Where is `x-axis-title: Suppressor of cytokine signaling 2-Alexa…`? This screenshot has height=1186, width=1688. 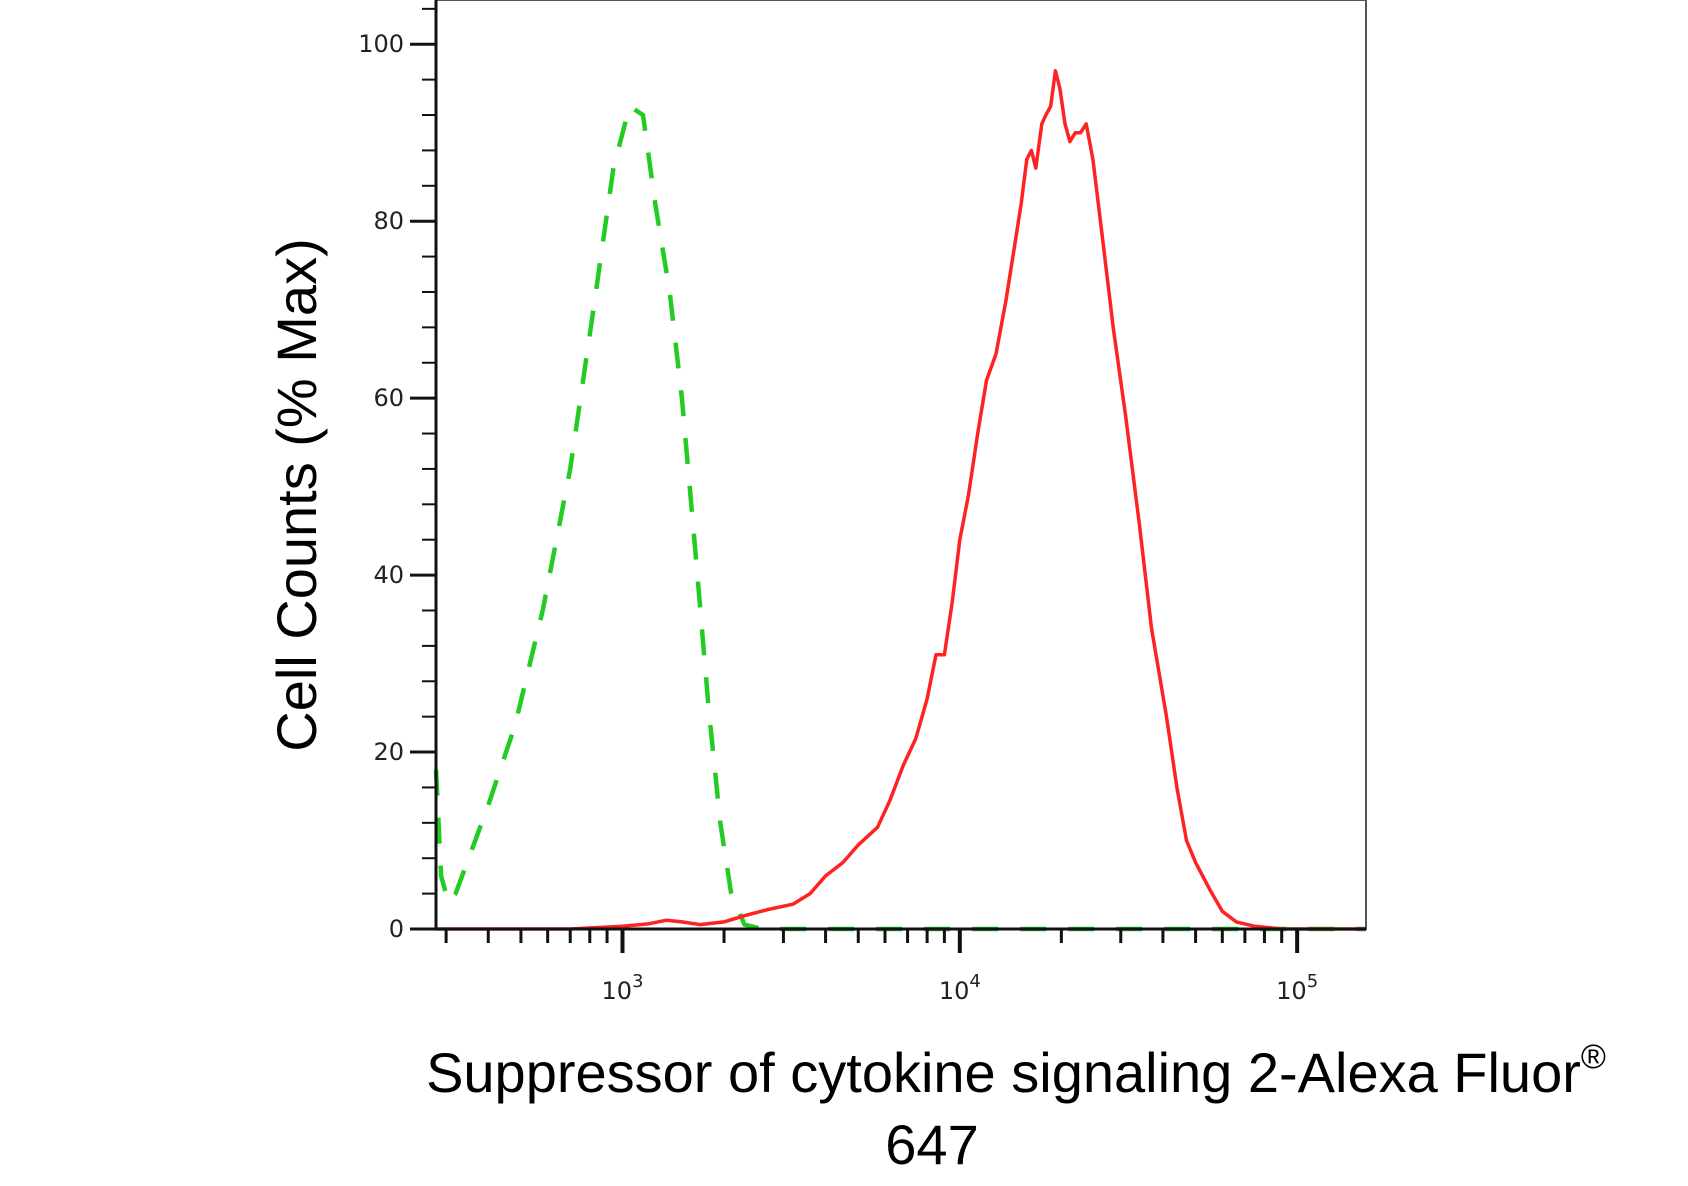
x-axis-title: Suppressor of cytokine signaling 2-Alexa… is located at coordinates (1016, 1071).